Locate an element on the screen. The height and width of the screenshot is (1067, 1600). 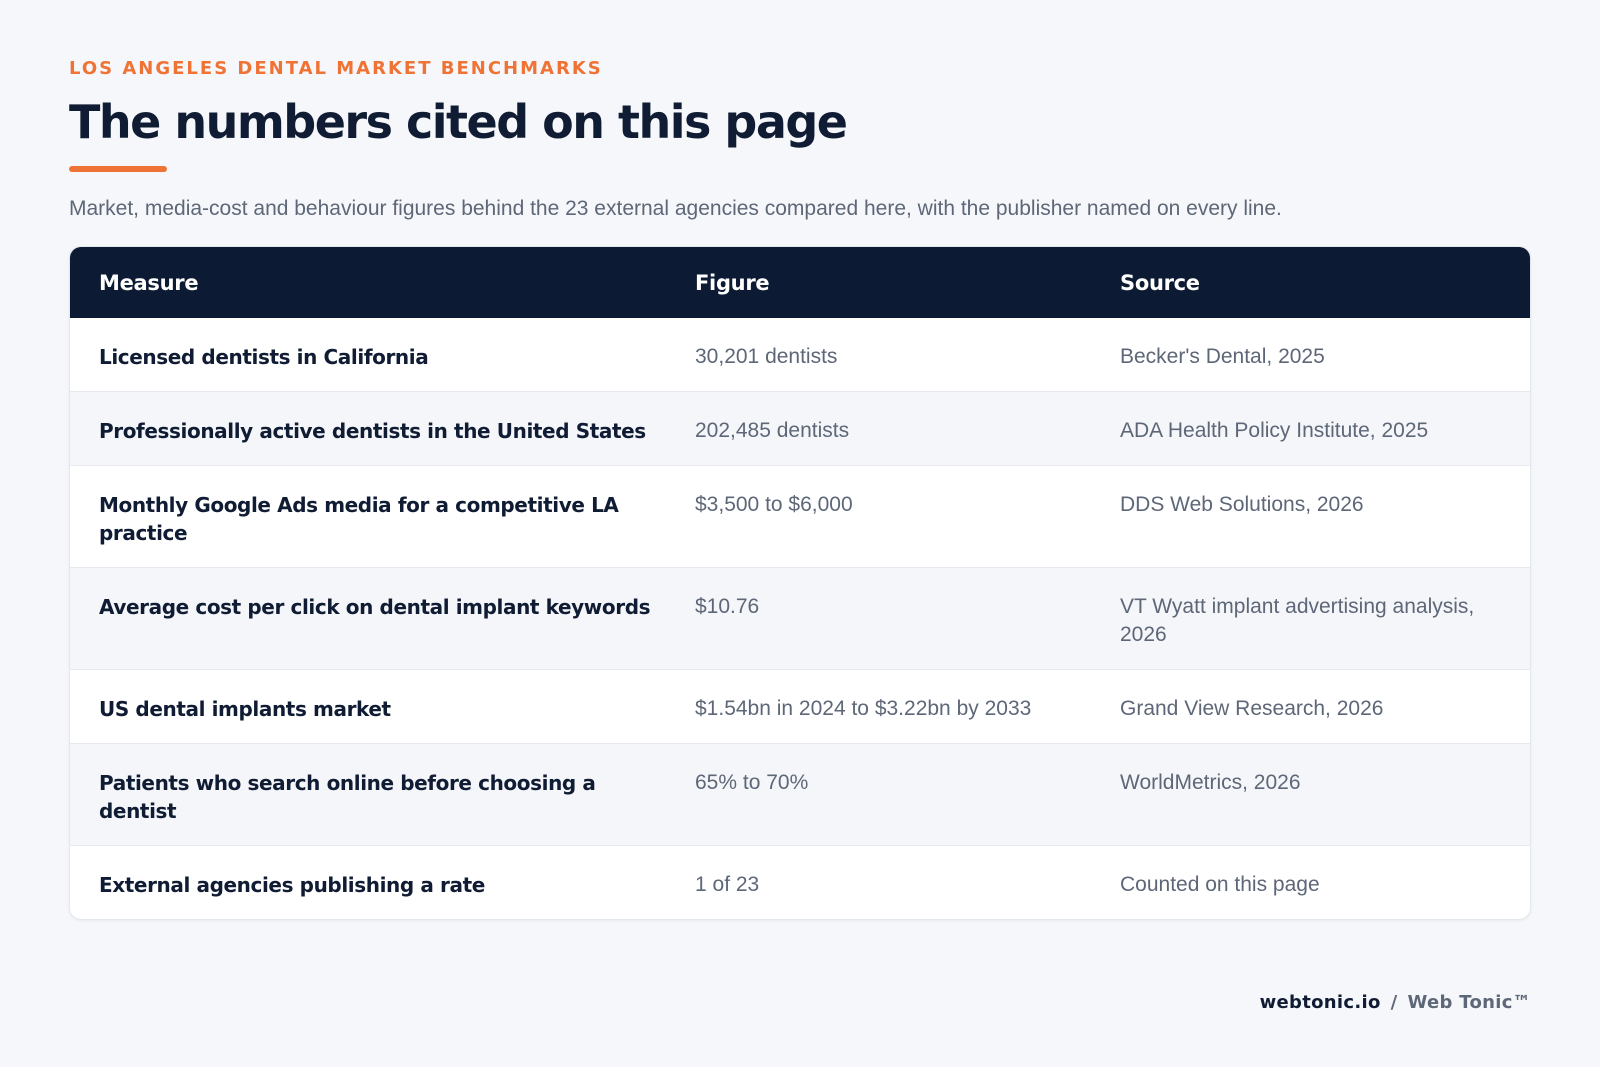
eyebrow-label: LOS ANGELES DENTAL MARKET BENCHMARKS is located at coordinates (336, 68).